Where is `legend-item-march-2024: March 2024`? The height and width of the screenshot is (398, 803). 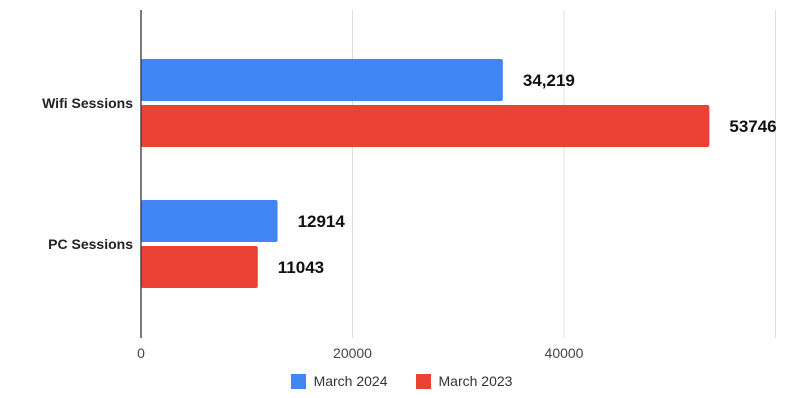 legend-item-march-2024: March 2024 is located at coordinates (339, 381).